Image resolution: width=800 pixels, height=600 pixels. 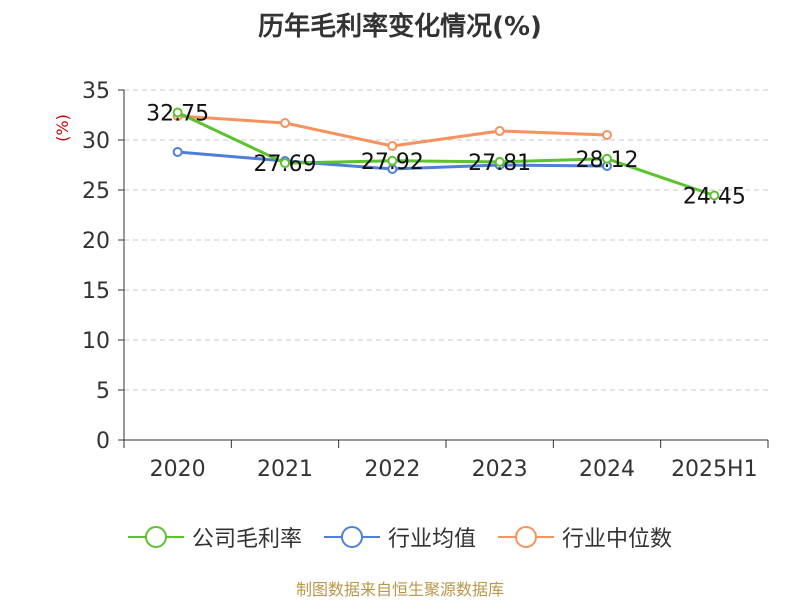 I want to click on y-tick-label: 15, so click(x=96, y=291).